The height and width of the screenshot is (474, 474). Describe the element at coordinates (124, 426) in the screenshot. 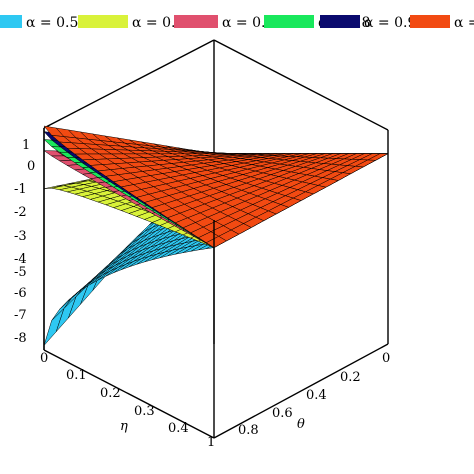

I see `eta-axis-label: η` at that location.